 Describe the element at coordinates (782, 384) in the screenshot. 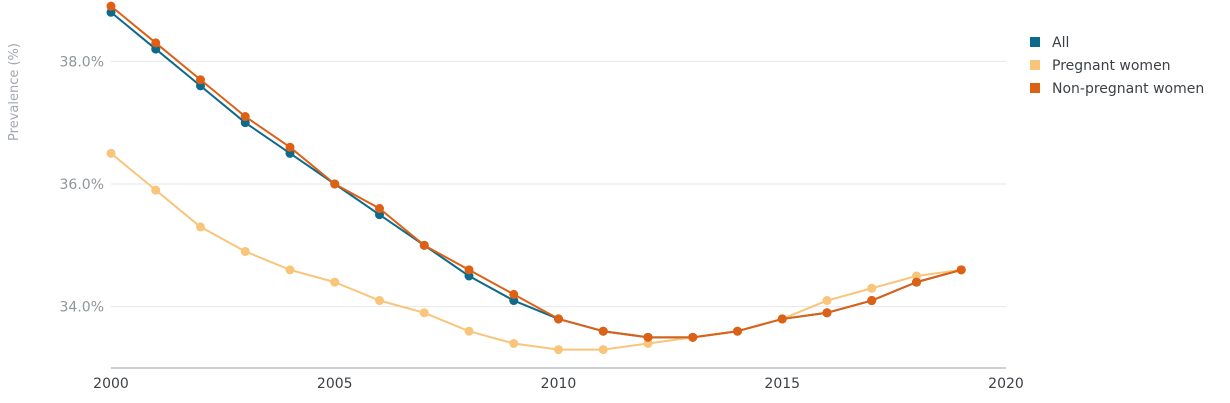

I see `x-tick-label: 2015` at that location.